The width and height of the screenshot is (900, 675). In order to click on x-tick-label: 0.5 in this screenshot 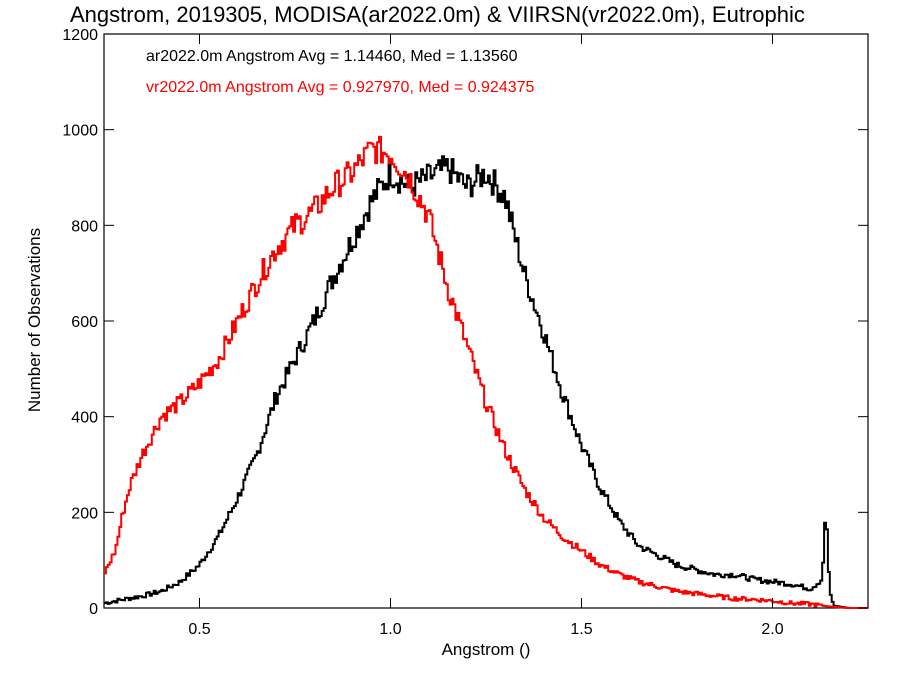, I will do `click(199, 629)`.